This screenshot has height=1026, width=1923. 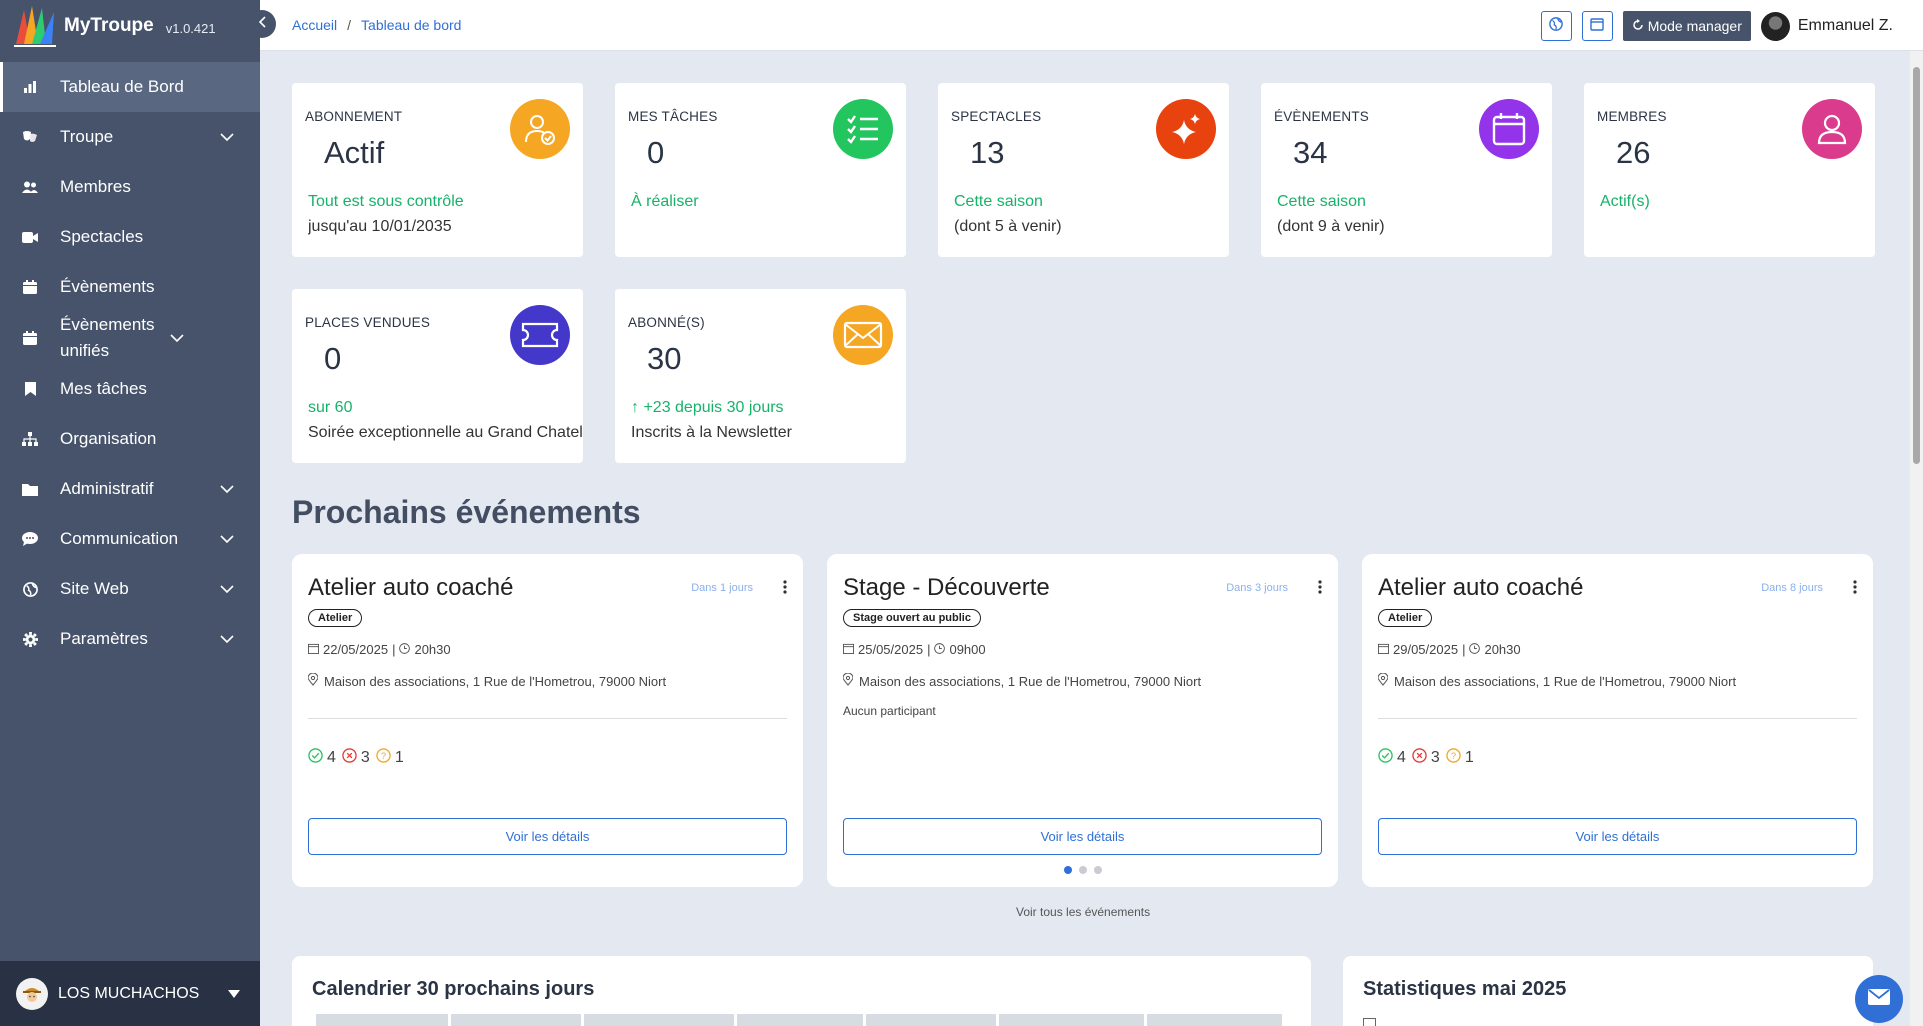 I want to click on kpi-status: À réaliser, so click(x=665, y=201).